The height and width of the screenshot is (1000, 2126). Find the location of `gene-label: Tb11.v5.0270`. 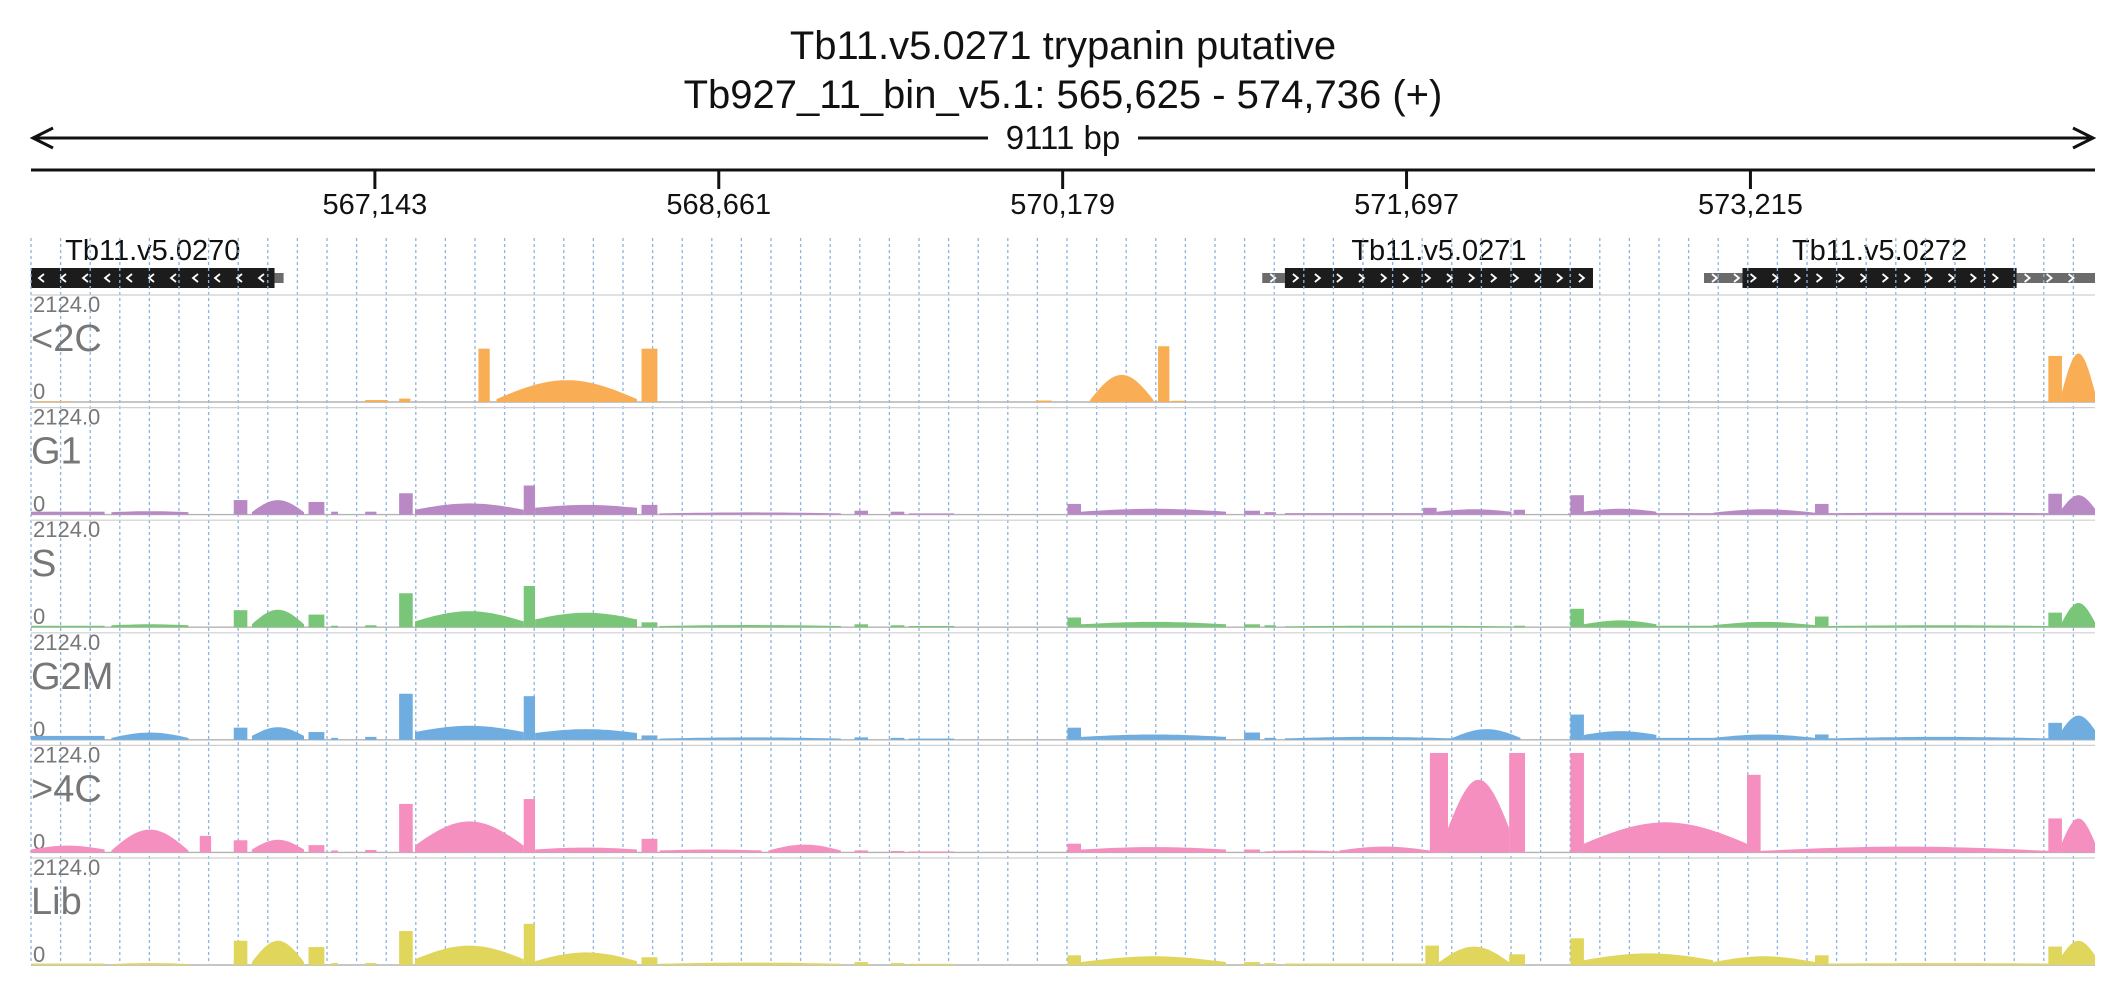

gene-label: Tb11.v5.0270 is located at coordinates (152, 251).